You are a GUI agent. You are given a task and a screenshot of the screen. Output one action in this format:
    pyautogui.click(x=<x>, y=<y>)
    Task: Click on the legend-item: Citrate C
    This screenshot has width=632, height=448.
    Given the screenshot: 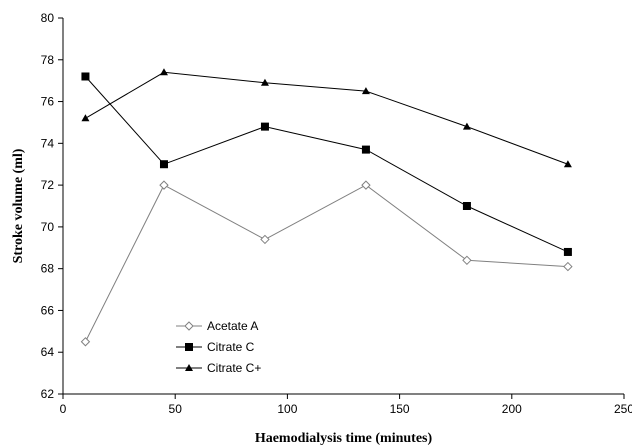 What is the action you would take?
    pyautogui.click(x=215, y=347)
    